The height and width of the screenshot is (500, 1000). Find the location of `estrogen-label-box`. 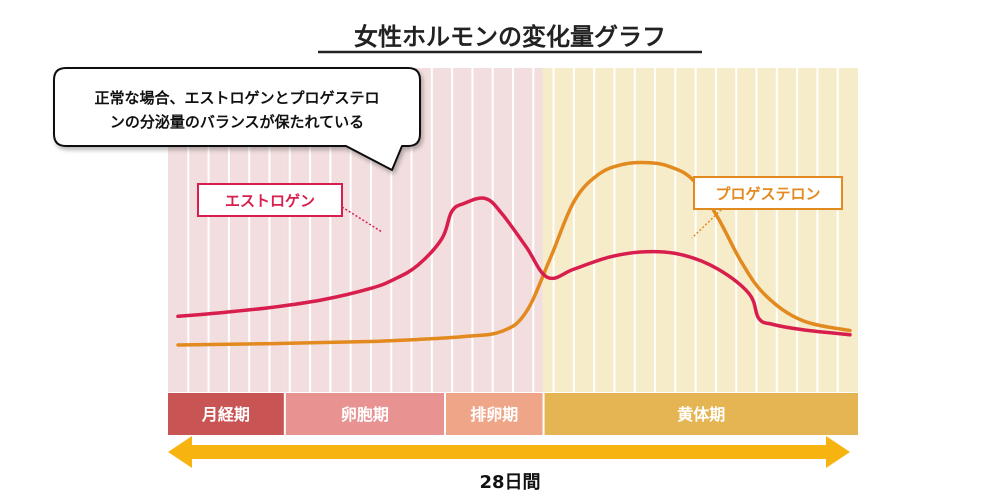

estrogen-label-box is located at coordinates (270, 200).